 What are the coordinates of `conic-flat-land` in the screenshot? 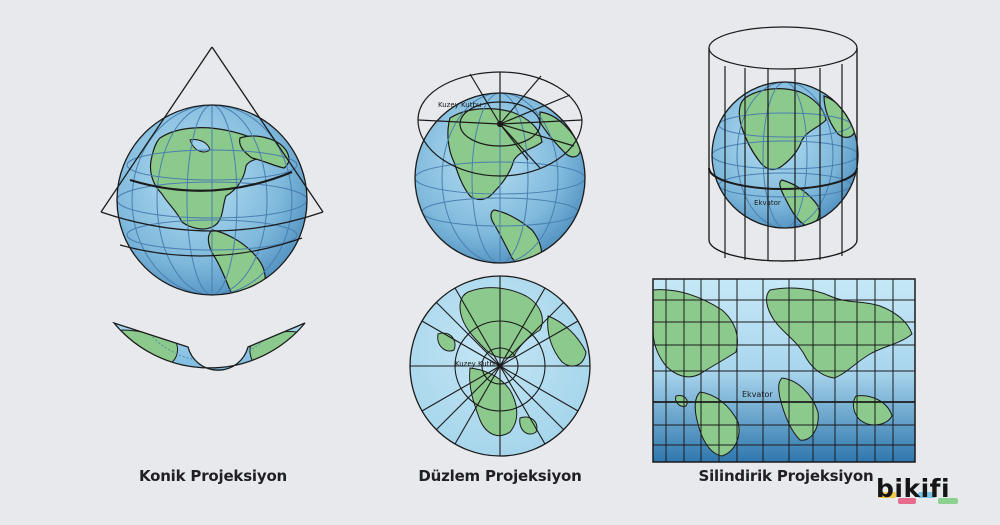 It's located at (211, 350).